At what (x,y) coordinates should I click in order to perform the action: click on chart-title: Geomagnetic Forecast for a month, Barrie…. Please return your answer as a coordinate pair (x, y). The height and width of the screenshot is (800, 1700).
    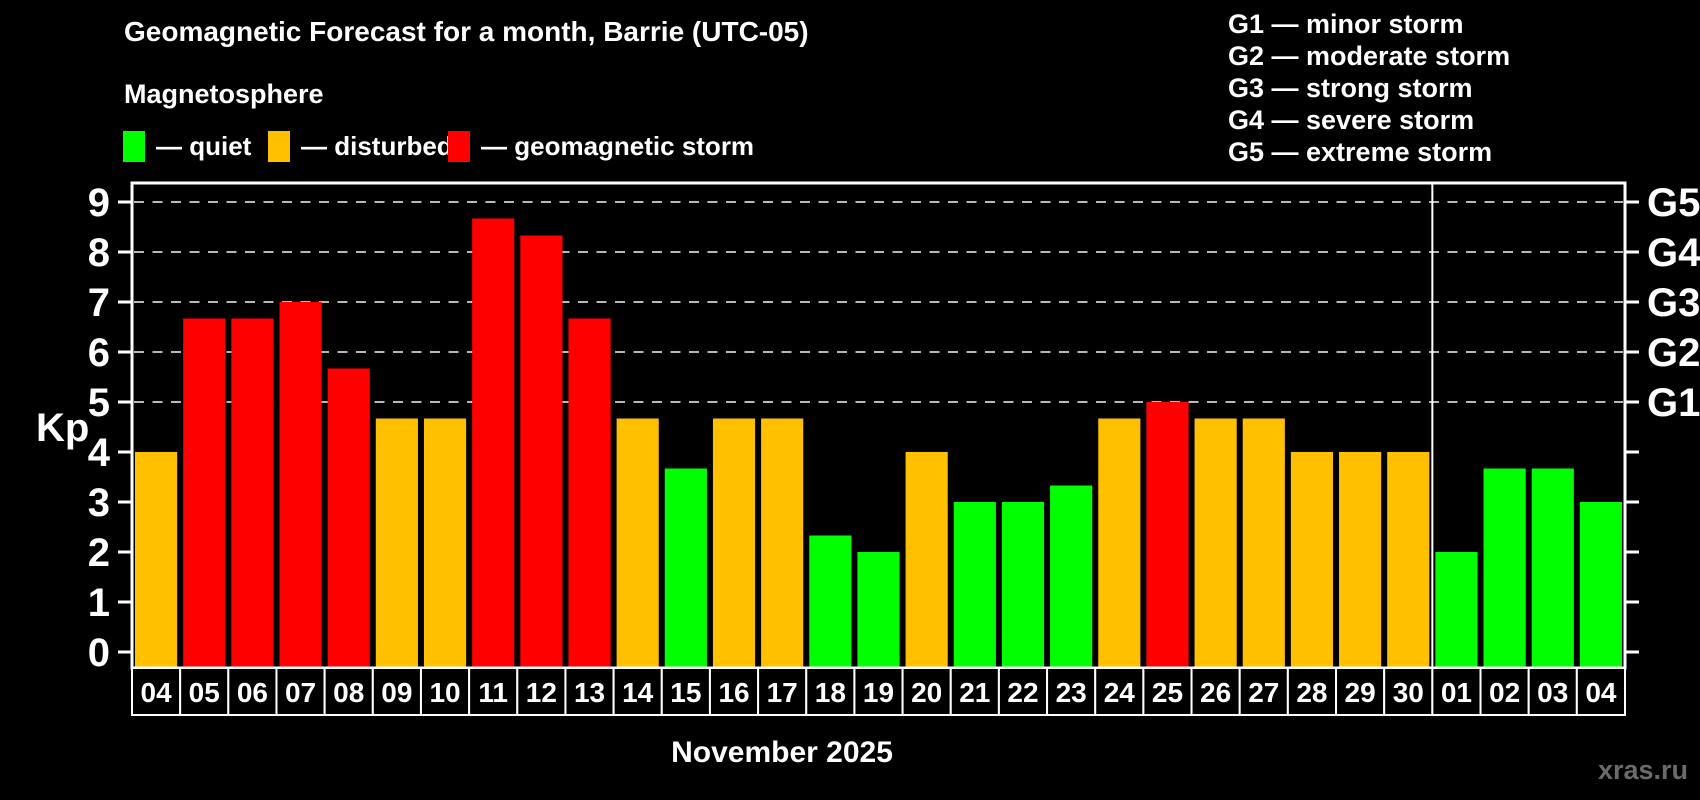
    Looking at the image, I should click on (466, 31).